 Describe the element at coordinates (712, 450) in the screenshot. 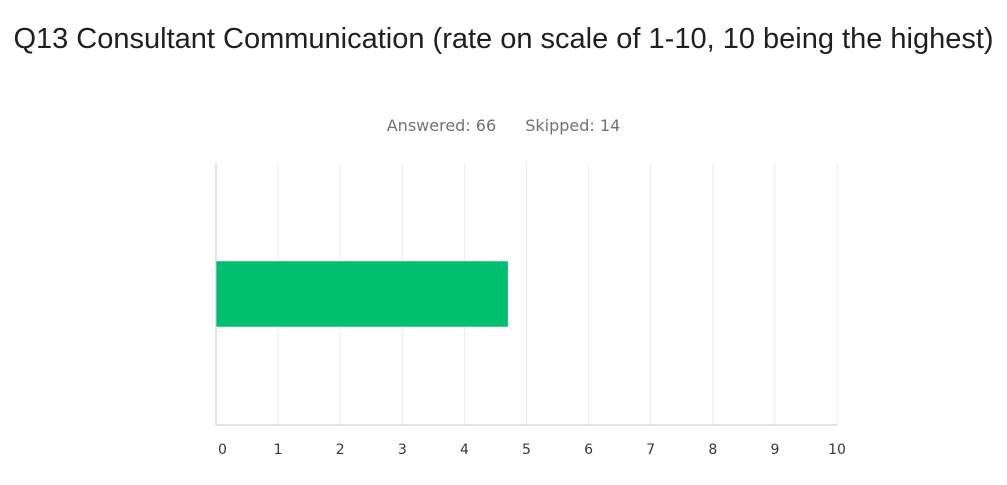

I see `x-tick-label-8: 8` at that location.